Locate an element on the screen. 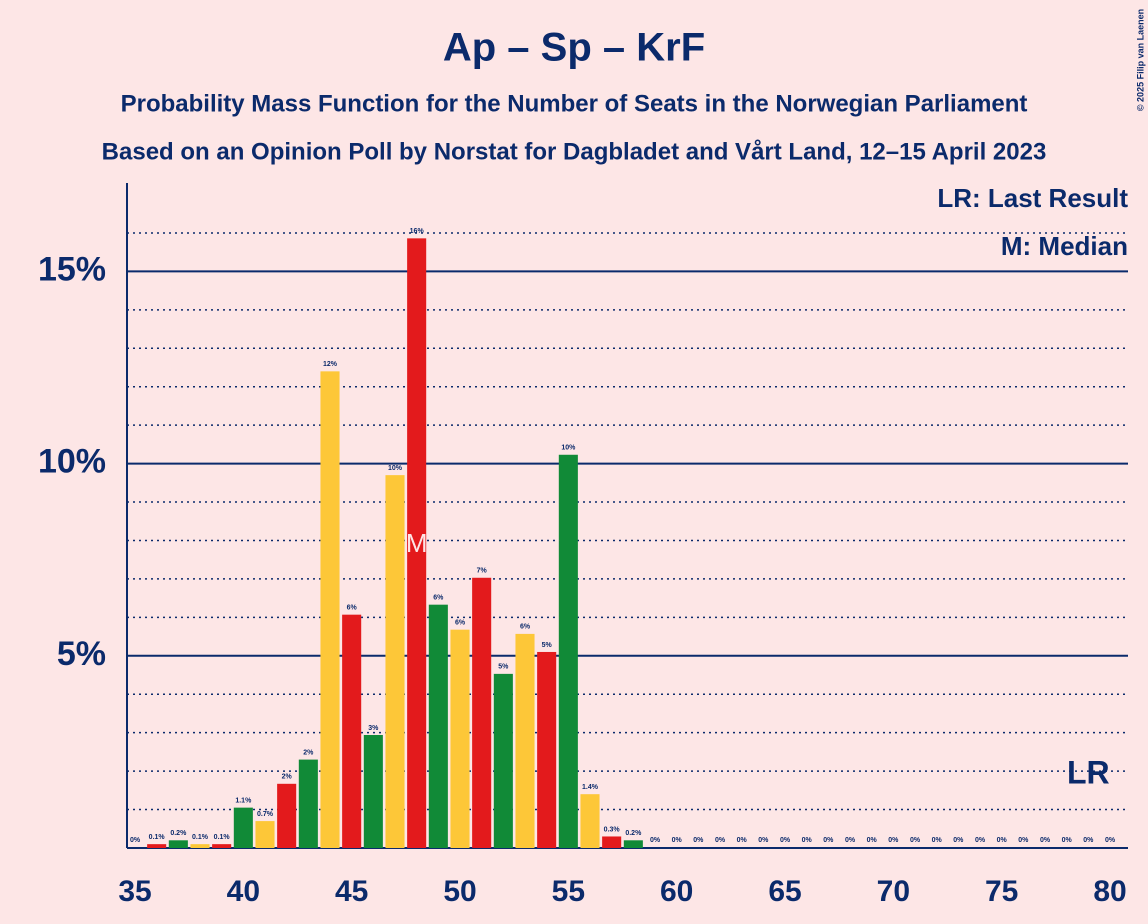  y-tick-label: 10% is located at coordinates (72, 462).